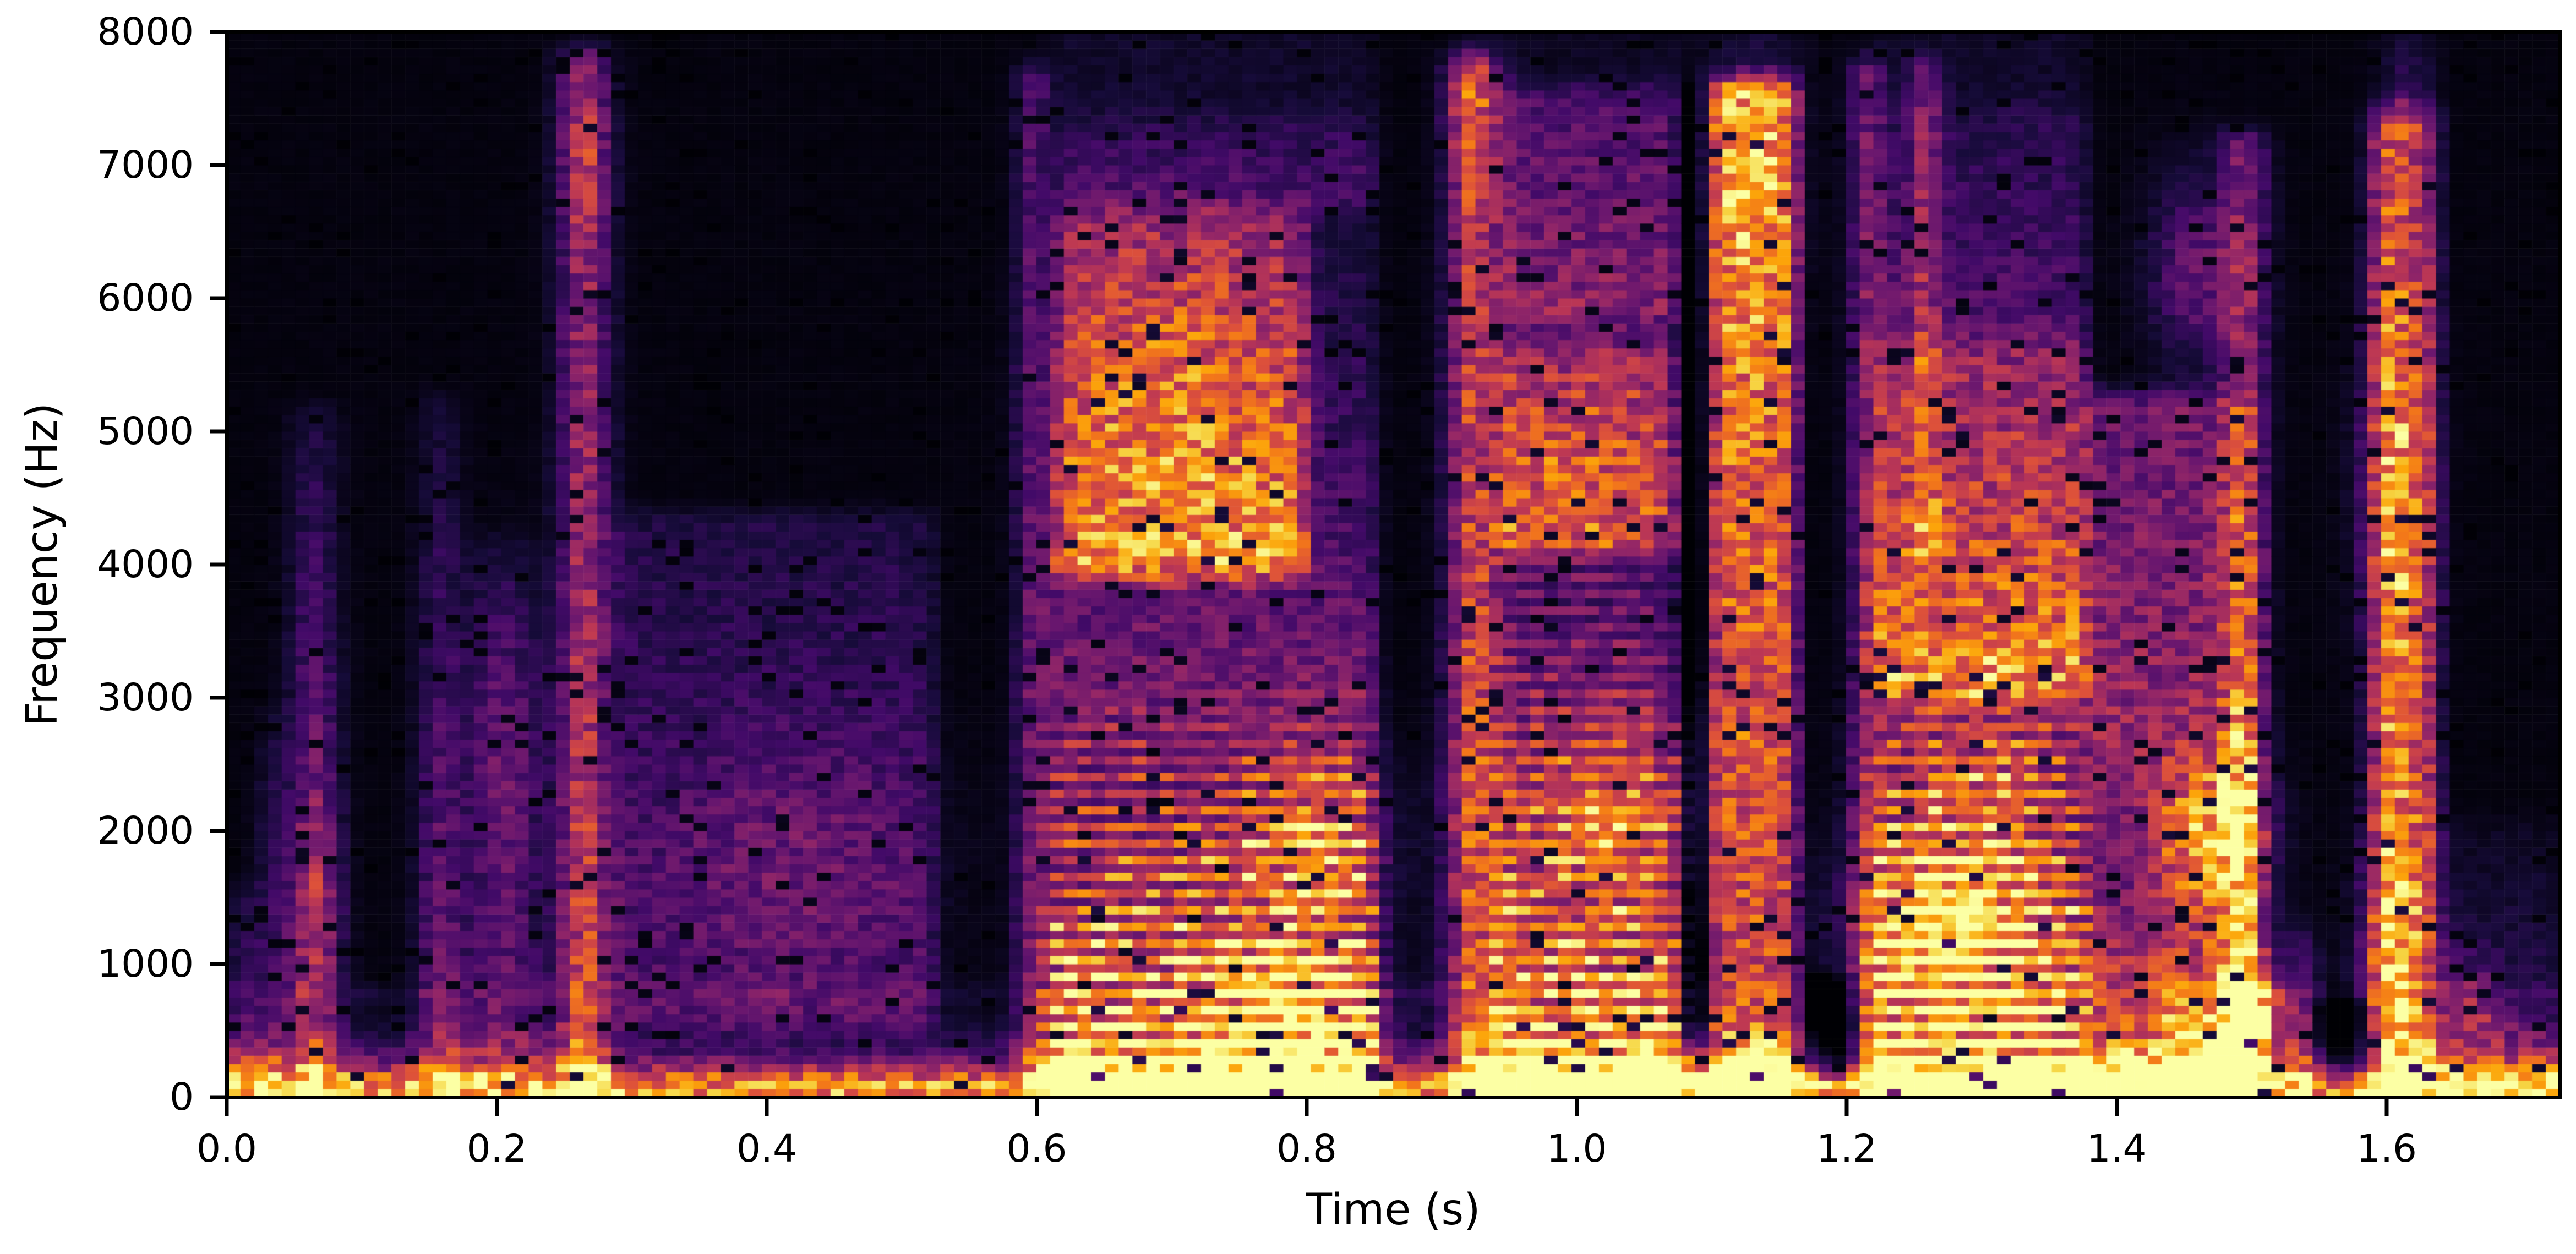 This screenshot has width=2576, height=1254. Describe the element at coordinates (227, 1149) in the screenshot. I see `x-tick-label: 0.0` at that location.